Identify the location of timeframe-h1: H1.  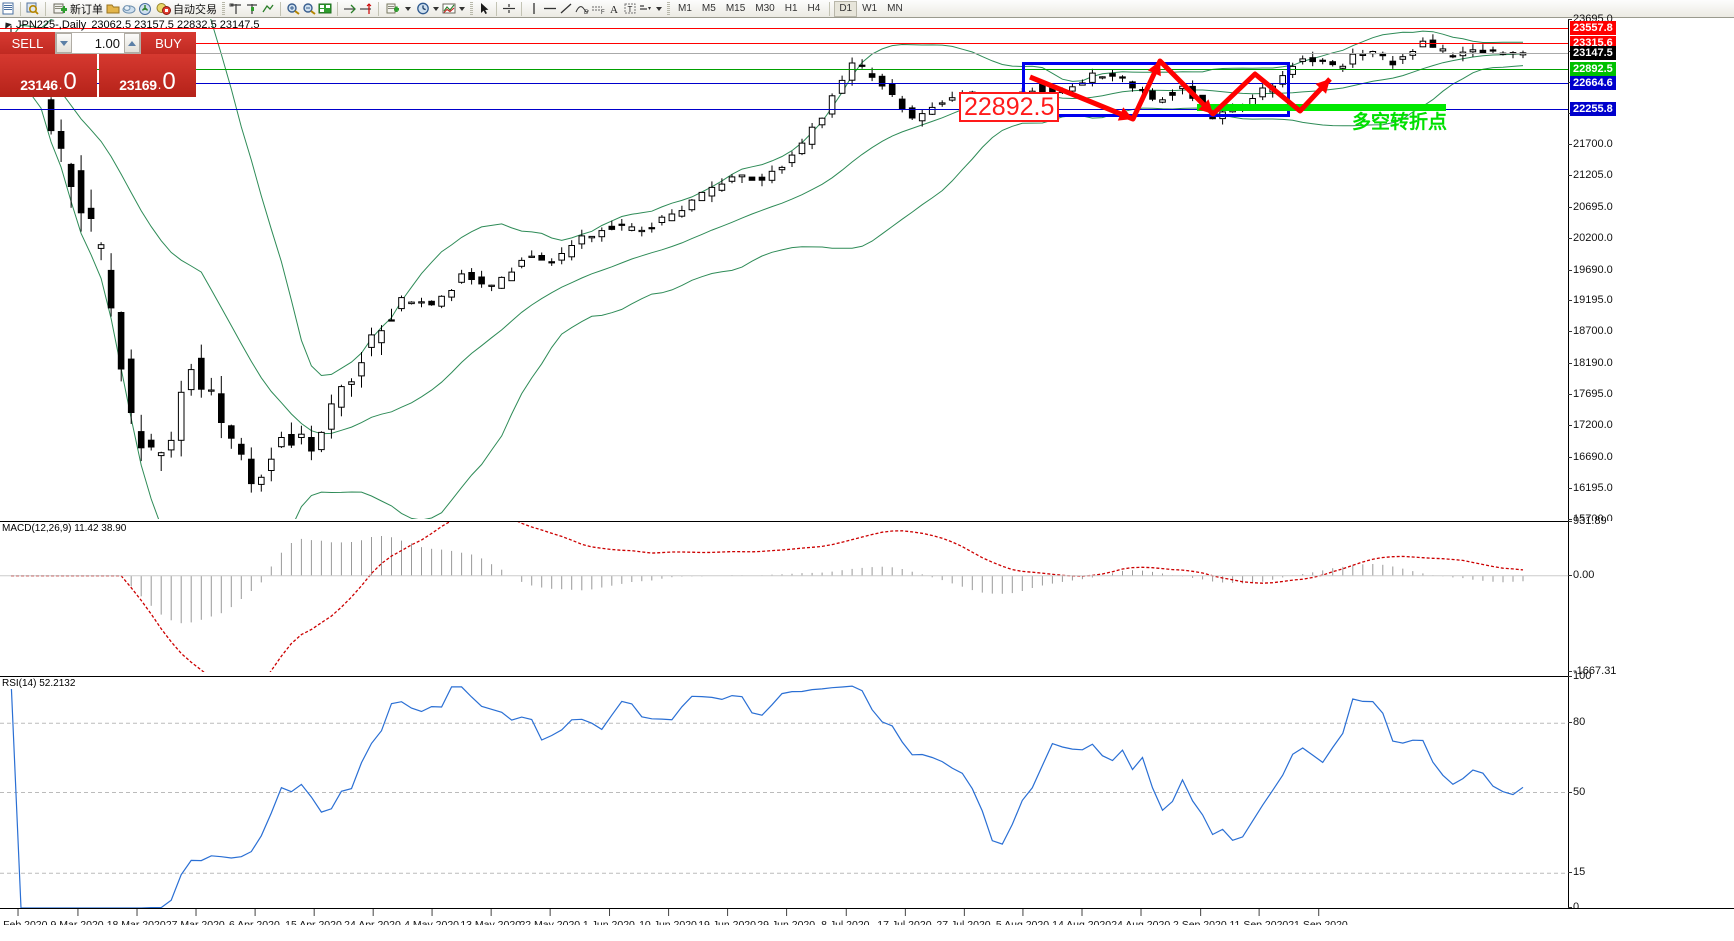
(791, 8).